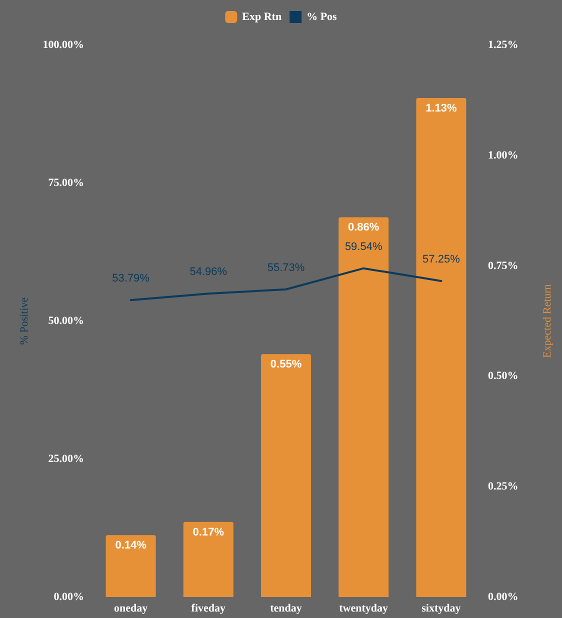 Image resolution: width=562 pixels, height=618 pixels. What do you see at coordinates (208, 608) in the screenshot?
I see `x-tick-label: fiveday` at bounding box center [208, 608].